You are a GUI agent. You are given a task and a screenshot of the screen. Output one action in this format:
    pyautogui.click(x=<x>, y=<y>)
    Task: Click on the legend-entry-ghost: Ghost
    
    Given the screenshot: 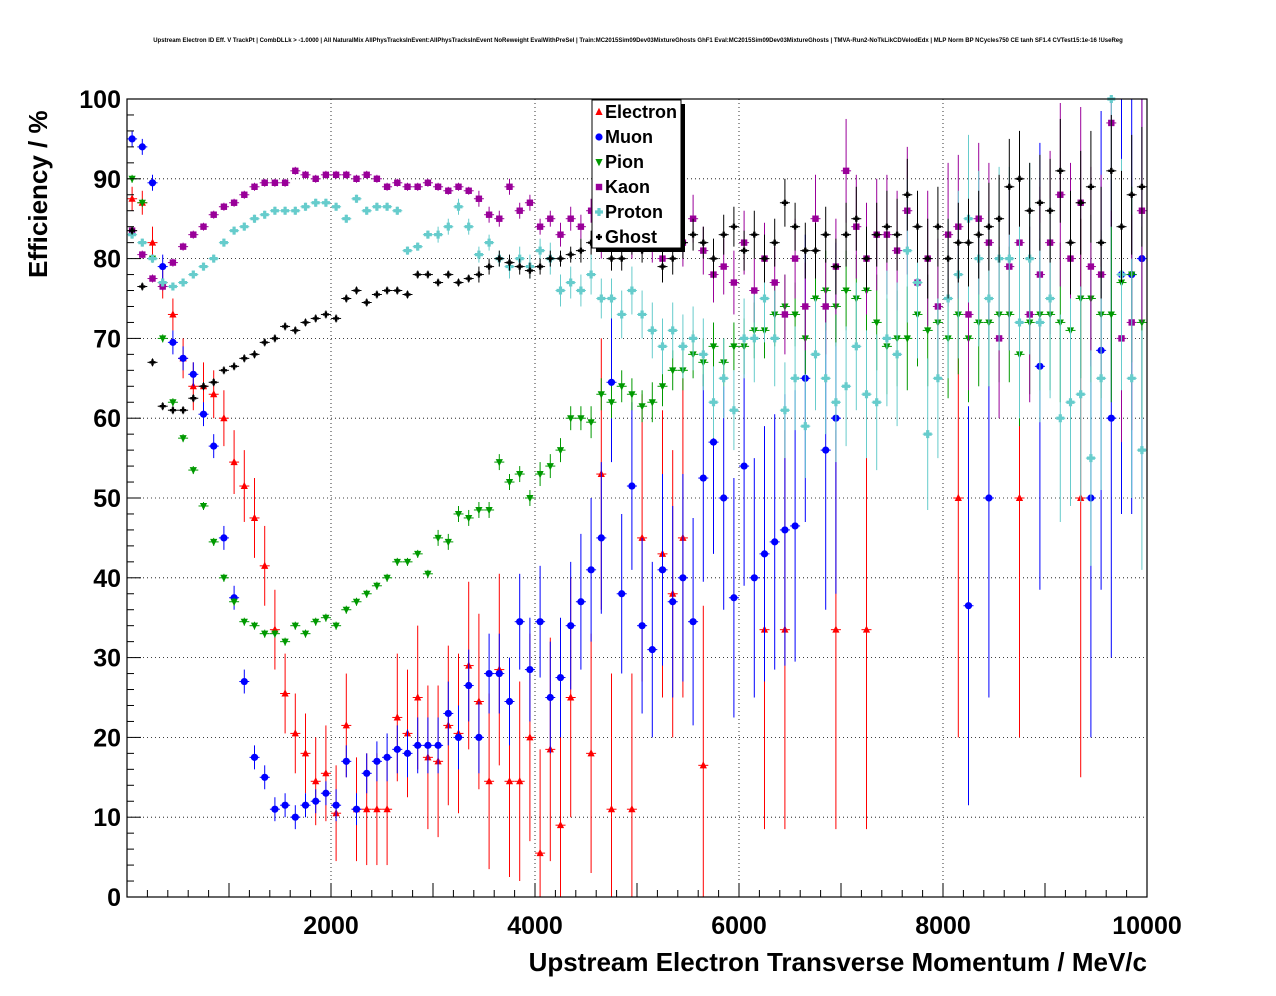 What is the action you would take?
    pyautogui.click(x=626, y=237)
    